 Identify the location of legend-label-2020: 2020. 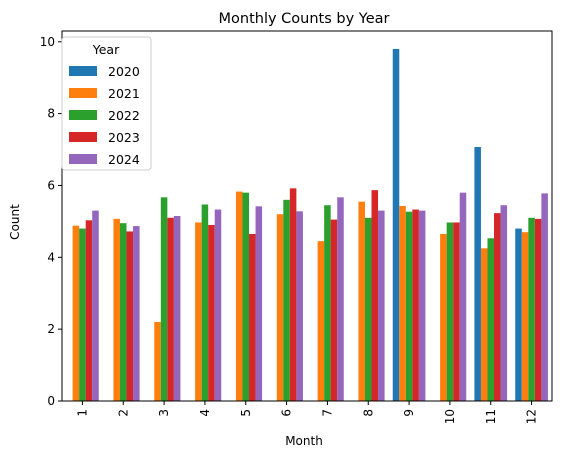
(124, 71).